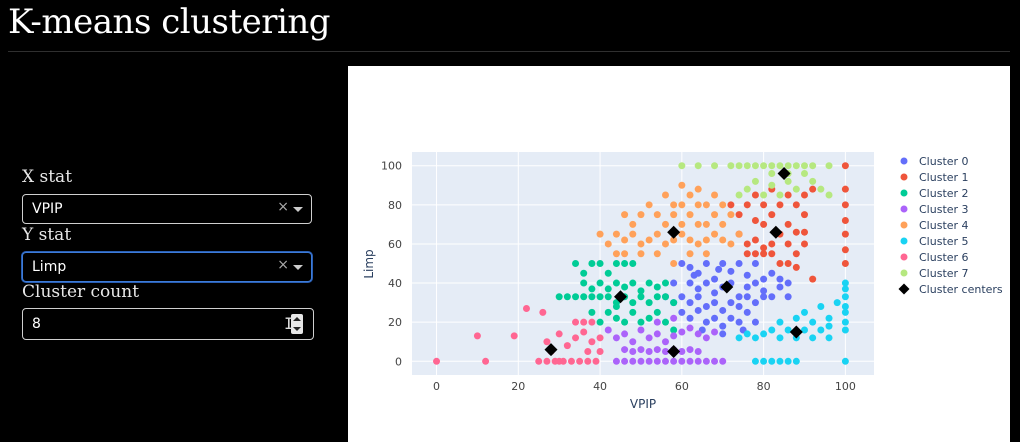 Image resolution: width=1020 pixels, height=442 pixels. Describe the element at coordinates (944, 193) in the screenshot. I see `legend-label: Cluster 2` at that location.